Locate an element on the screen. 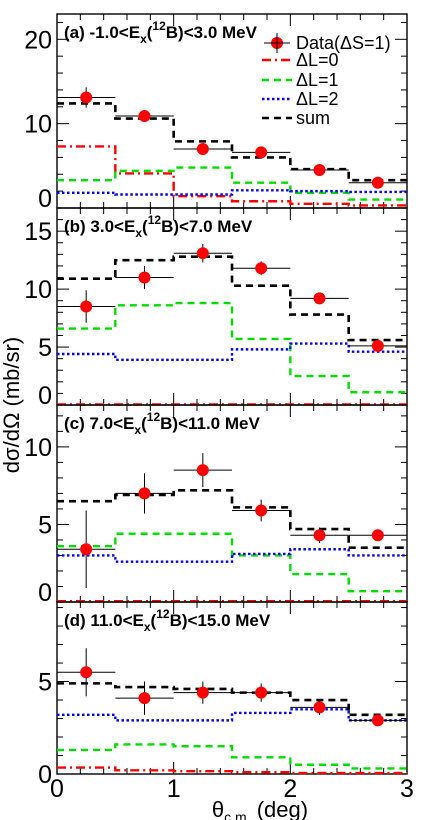 Image resolution: width=432 pixels, height=820 pixels. y-axis-label: dσ/dΩ (mb/sr) is located at coordinates (12, 405).